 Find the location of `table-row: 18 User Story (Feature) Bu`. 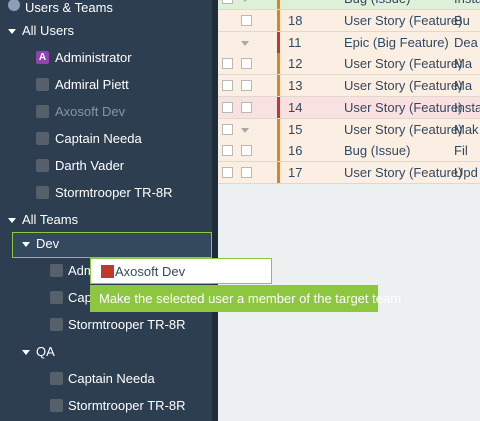

table-row: 18 User Story (Feature) Bu is located at coordinates (349, 20).